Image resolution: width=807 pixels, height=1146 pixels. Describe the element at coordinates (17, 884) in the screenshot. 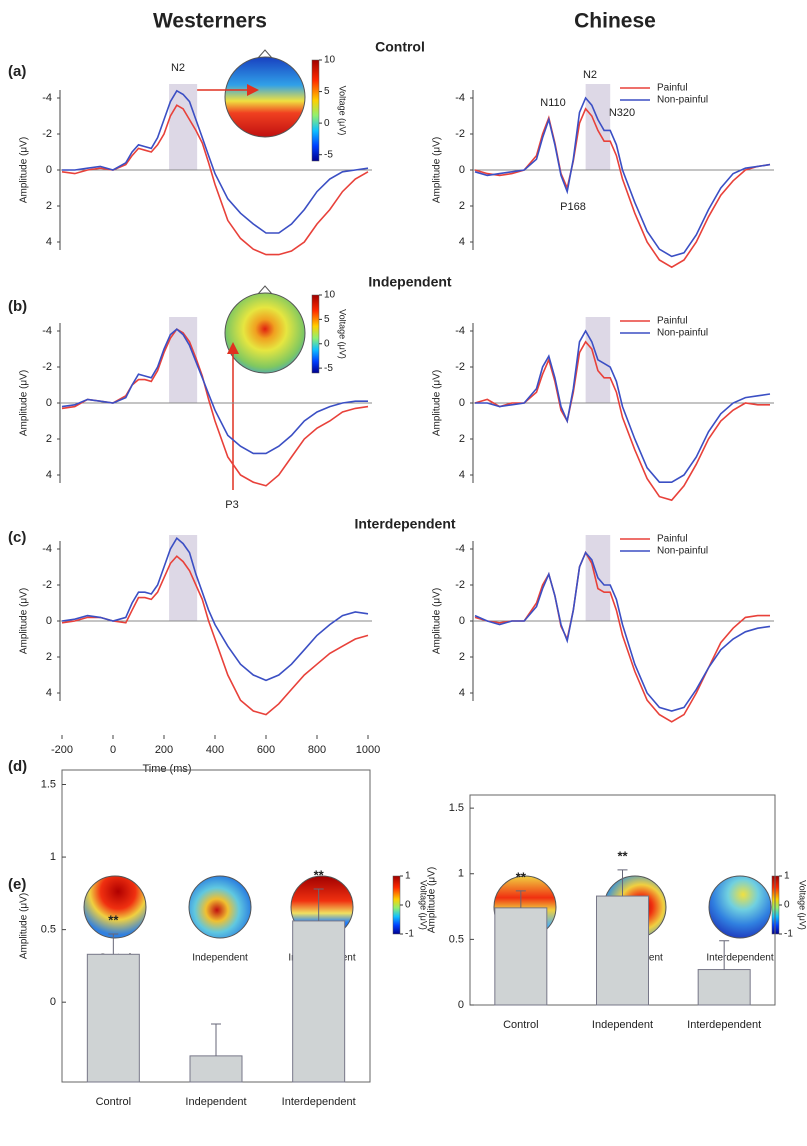

I see `panel-label: (e)` at that location.